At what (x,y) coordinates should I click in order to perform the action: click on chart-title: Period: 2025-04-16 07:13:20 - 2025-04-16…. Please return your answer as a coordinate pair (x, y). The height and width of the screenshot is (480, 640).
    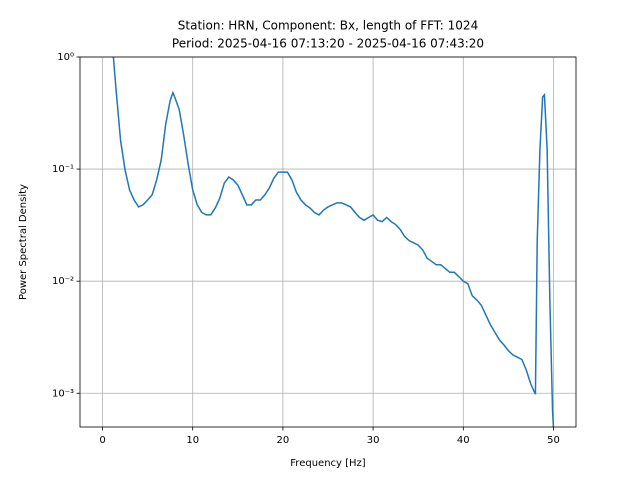
    Looking at the image, I should click on (328, 44).